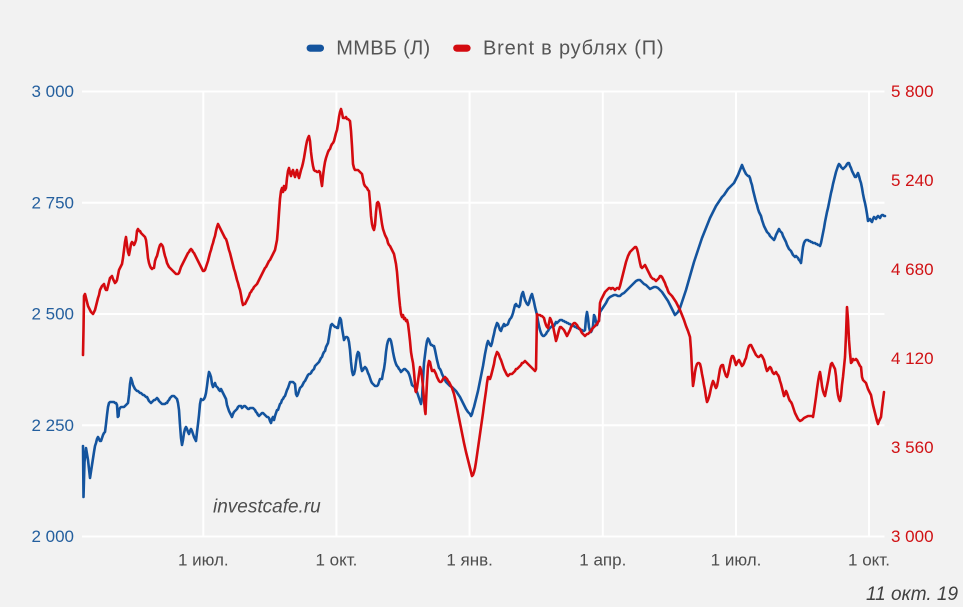 The width and height of the screenshot is (963, 607). What do you see at coordinates (469, 560) in the screenshot?
I see `svg-text: 1 янв.` at bounding box center [469, 560].